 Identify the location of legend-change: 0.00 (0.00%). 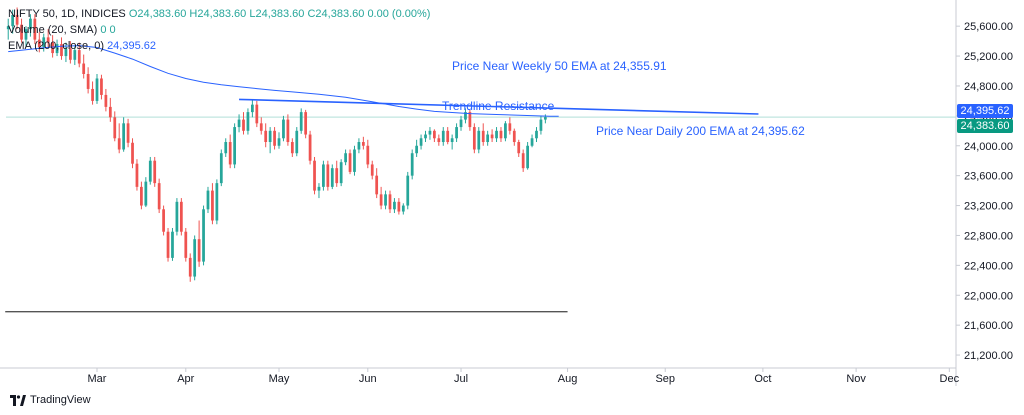
(399, 14).